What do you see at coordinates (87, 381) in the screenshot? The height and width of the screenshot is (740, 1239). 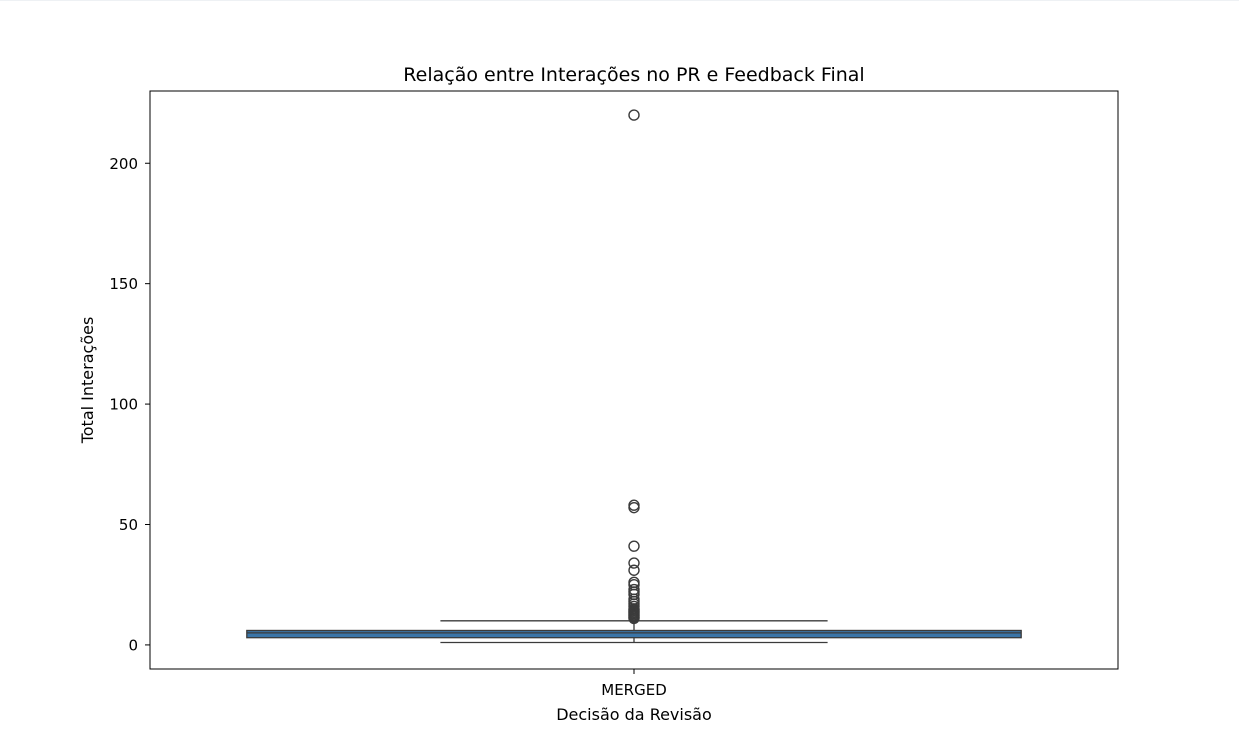 I see `y-axis-label: Total Interações` at bounding box center [87, 381].